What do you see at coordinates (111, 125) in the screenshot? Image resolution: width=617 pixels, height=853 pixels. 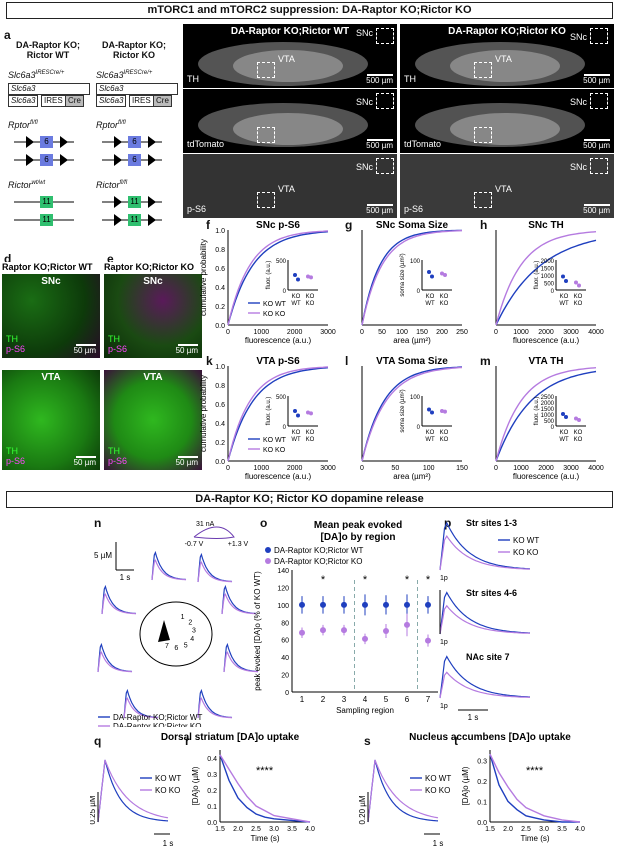 I see `rptor-label-right: Rptorfl/fl` at bounding box center [111, 125].